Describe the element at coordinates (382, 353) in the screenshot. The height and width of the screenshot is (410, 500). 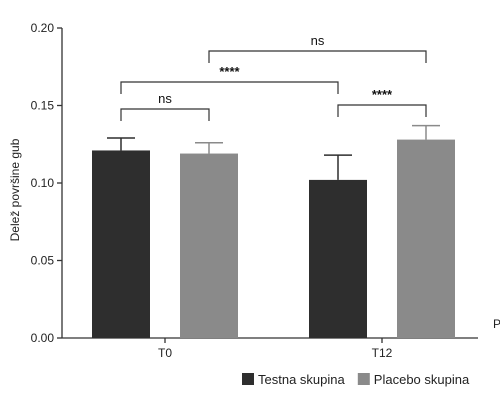
I see `x-tick-label: T12` at that location.